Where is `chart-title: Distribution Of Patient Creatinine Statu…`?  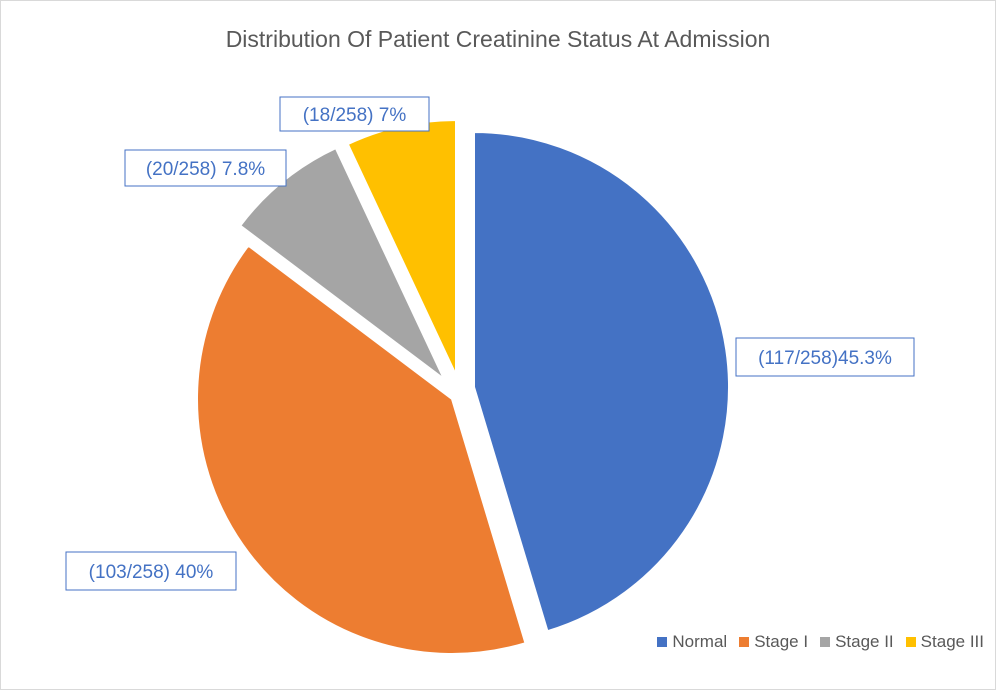 chart-title: Distribution Of Patient Creatinine Statu… is located at coordinates (498, 39).